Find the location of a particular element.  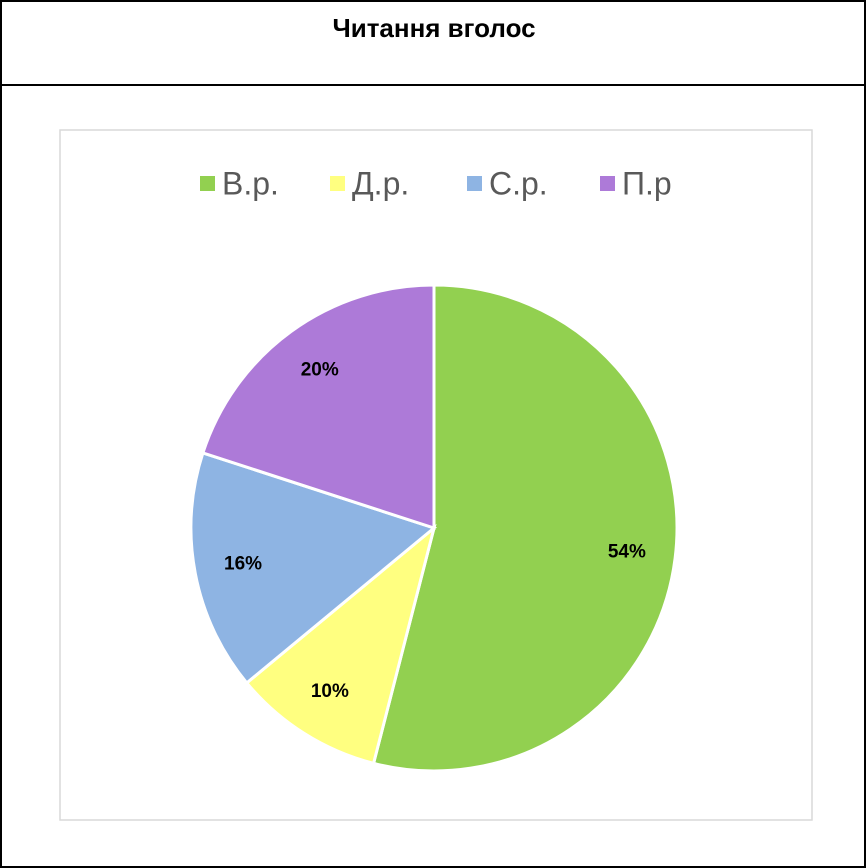

data-label: 10% is located at coordinates (330, 691).